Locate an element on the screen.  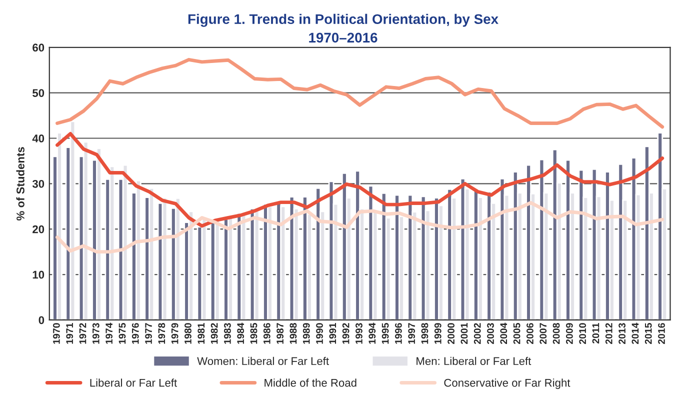
x-tick-label: 1990 is located at coordinates (319, 333).